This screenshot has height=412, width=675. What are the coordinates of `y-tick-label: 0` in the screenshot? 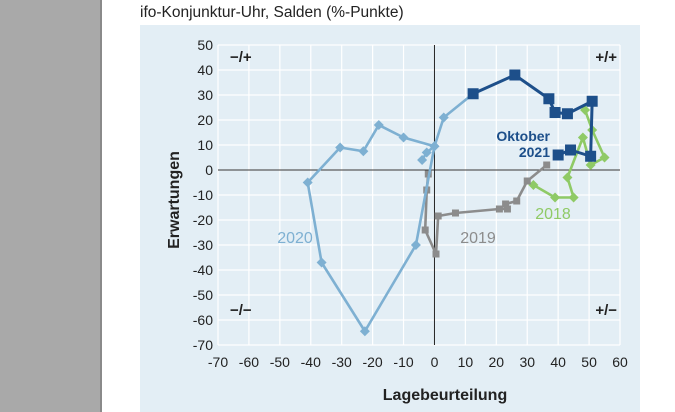 It's located at (209, 170).